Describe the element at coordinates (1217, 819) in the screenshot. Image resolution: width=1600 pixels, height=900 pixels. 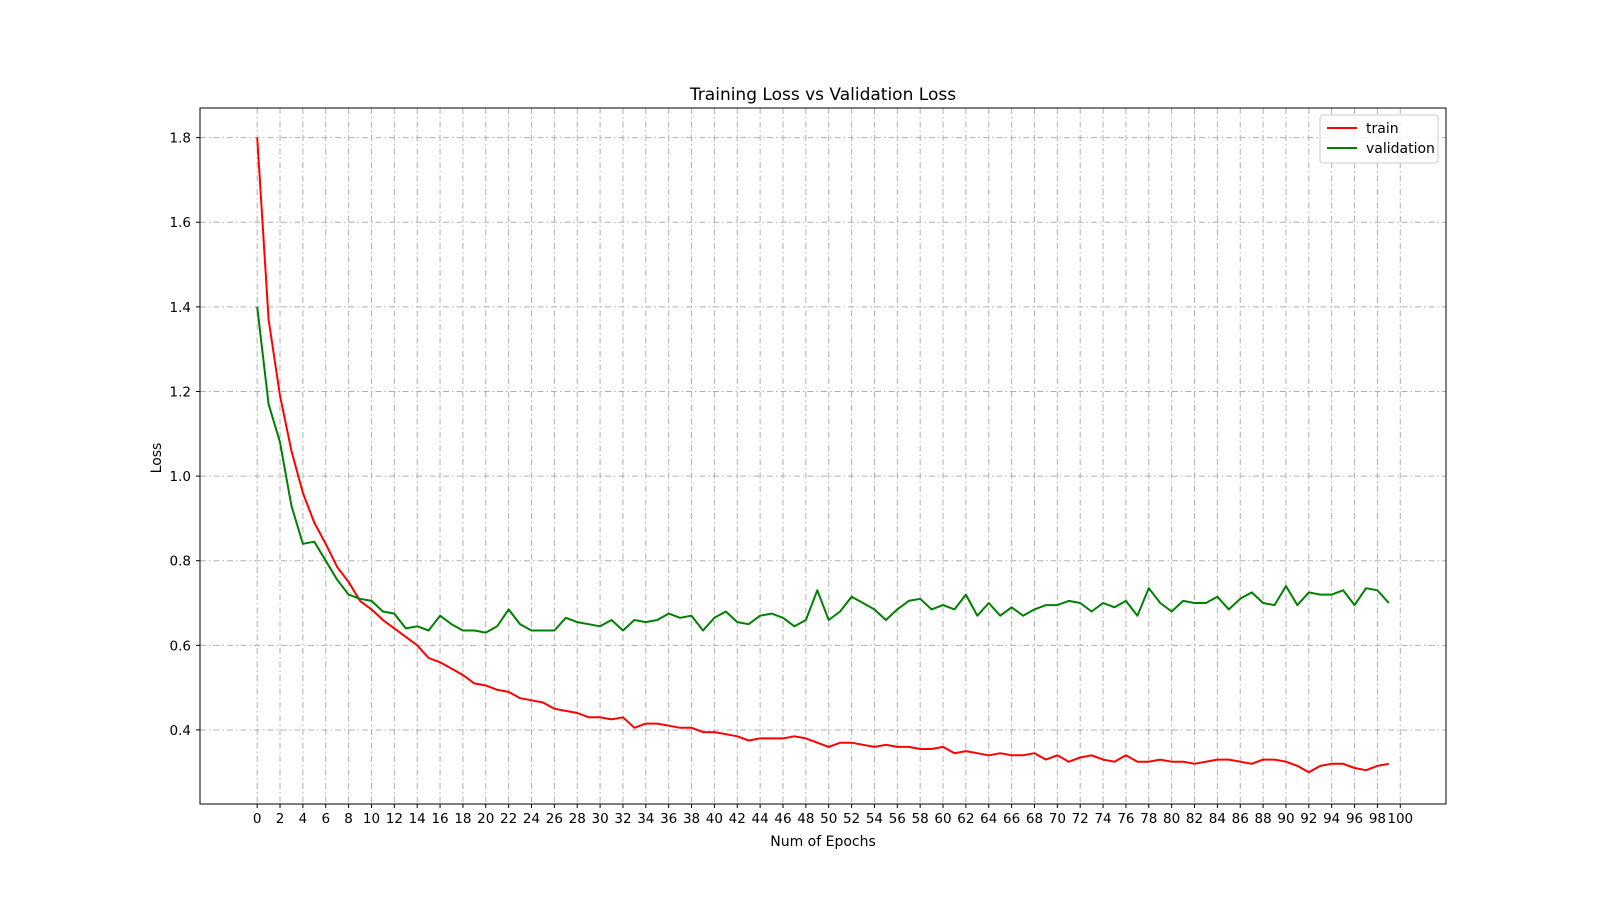
I see `x-tick-label: 84` at that location.